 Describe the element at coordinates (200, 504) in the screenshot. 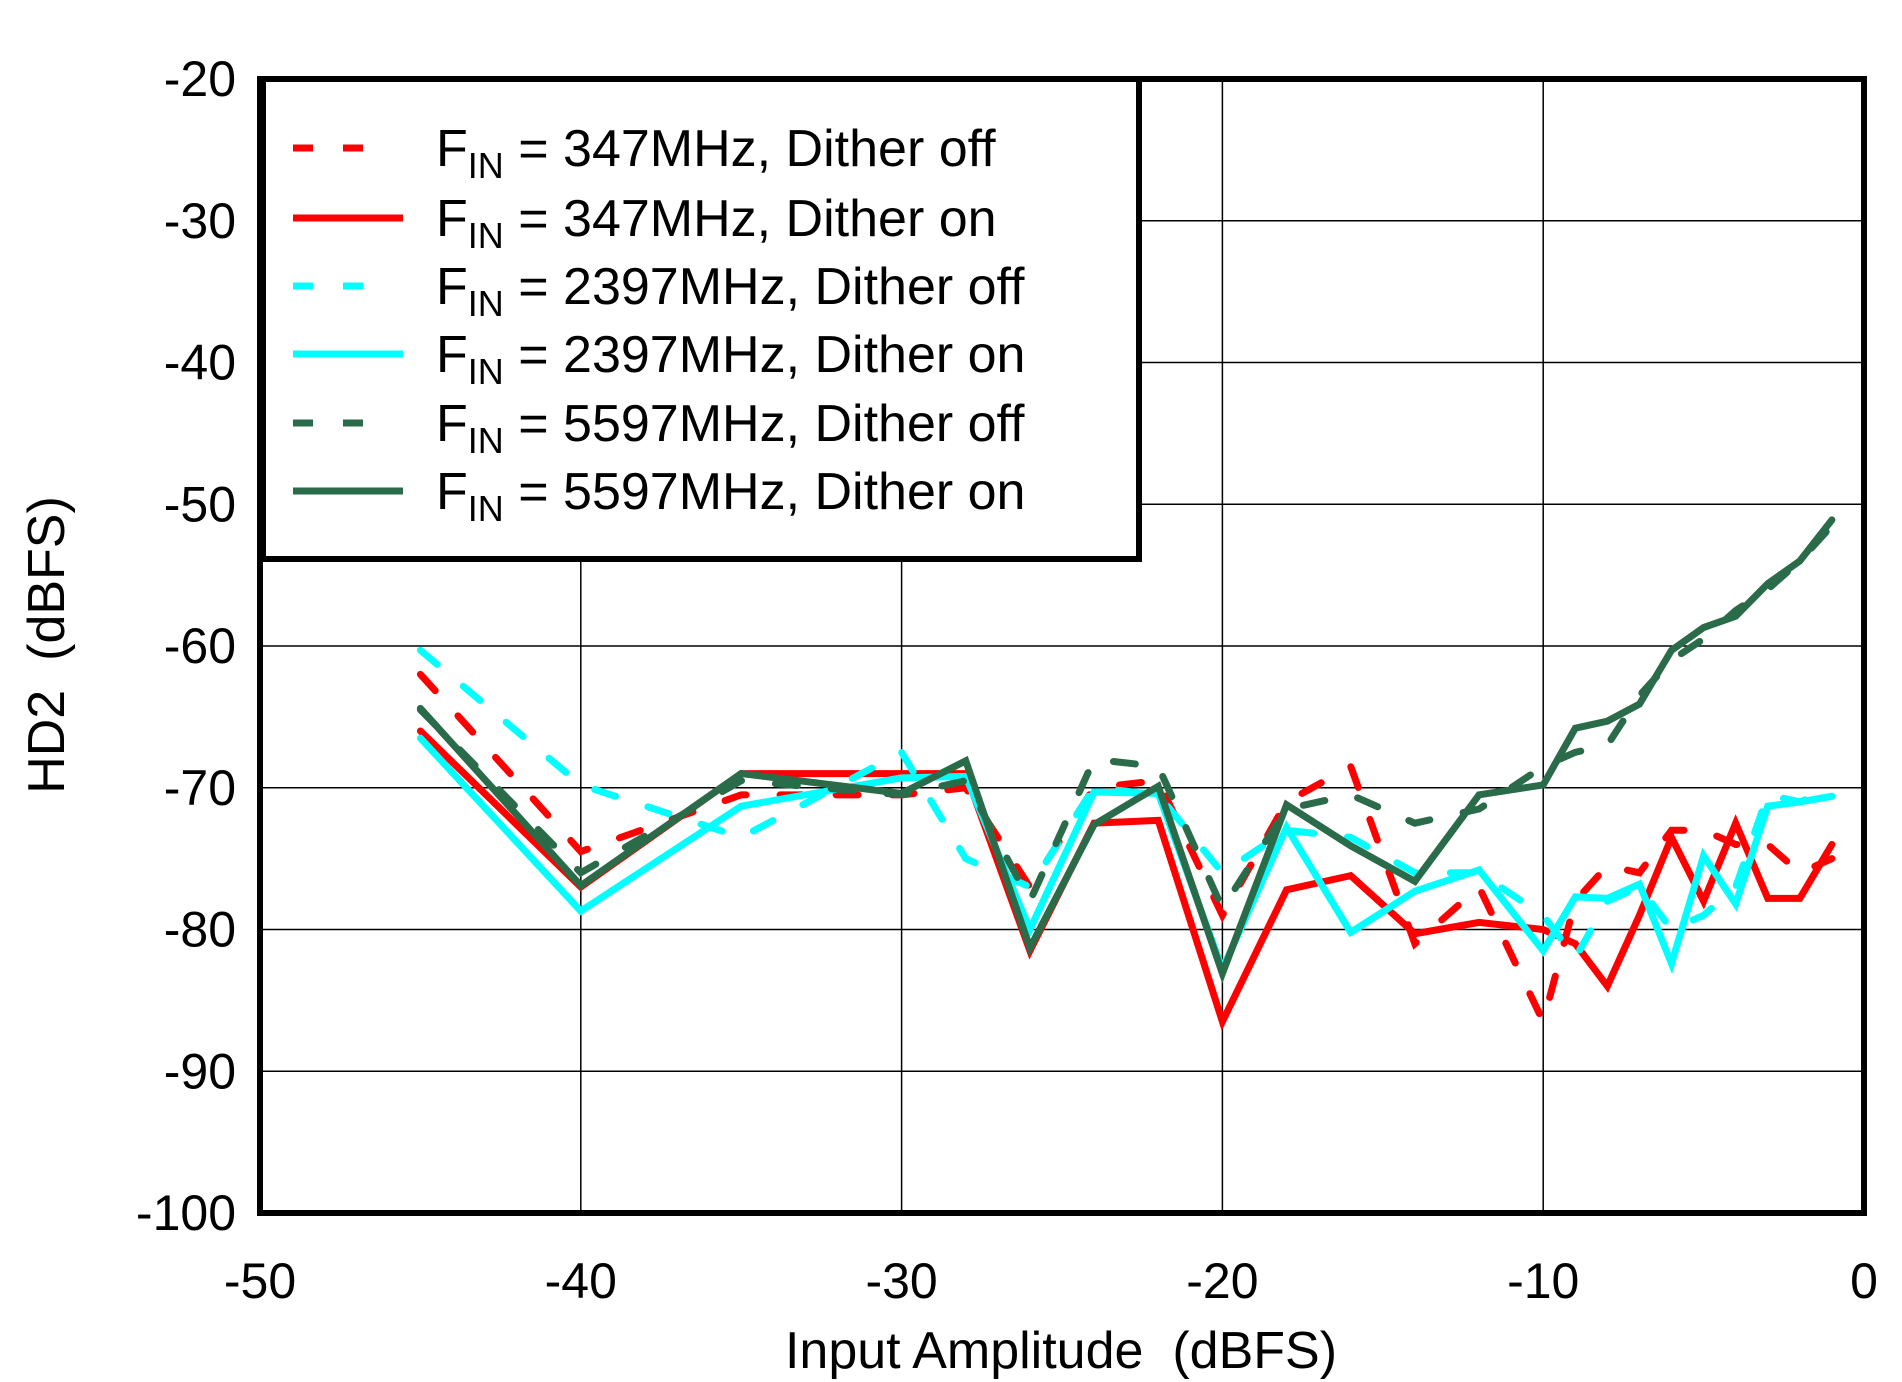

I see `y-tick-label: -50` at that location.